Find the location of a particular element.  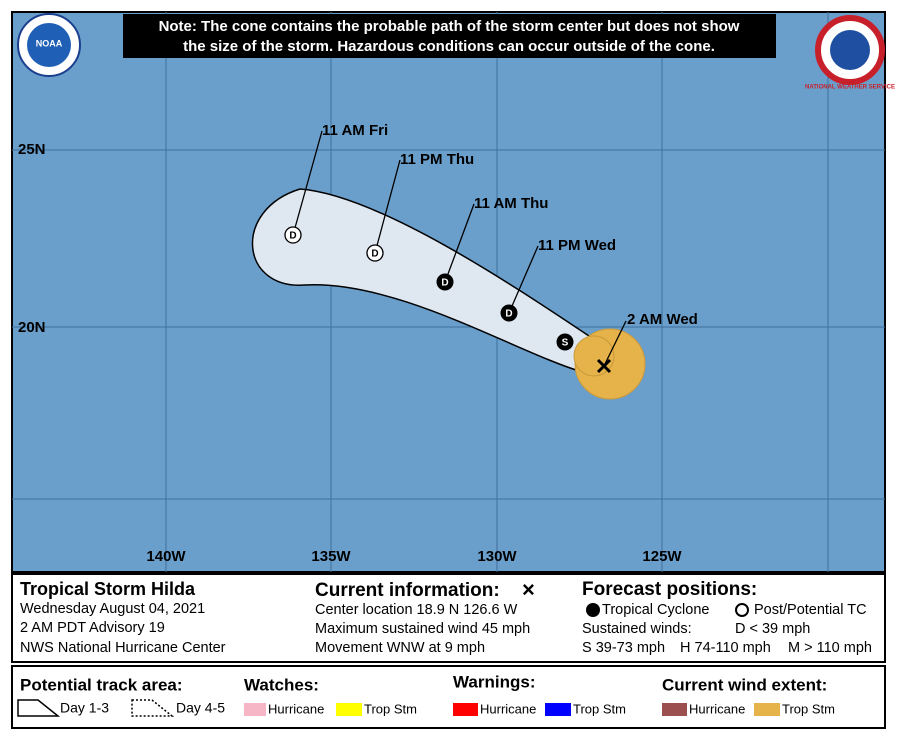

current-line: Center location 18.9 N 126.6 W is located at coordinates (416, 610).